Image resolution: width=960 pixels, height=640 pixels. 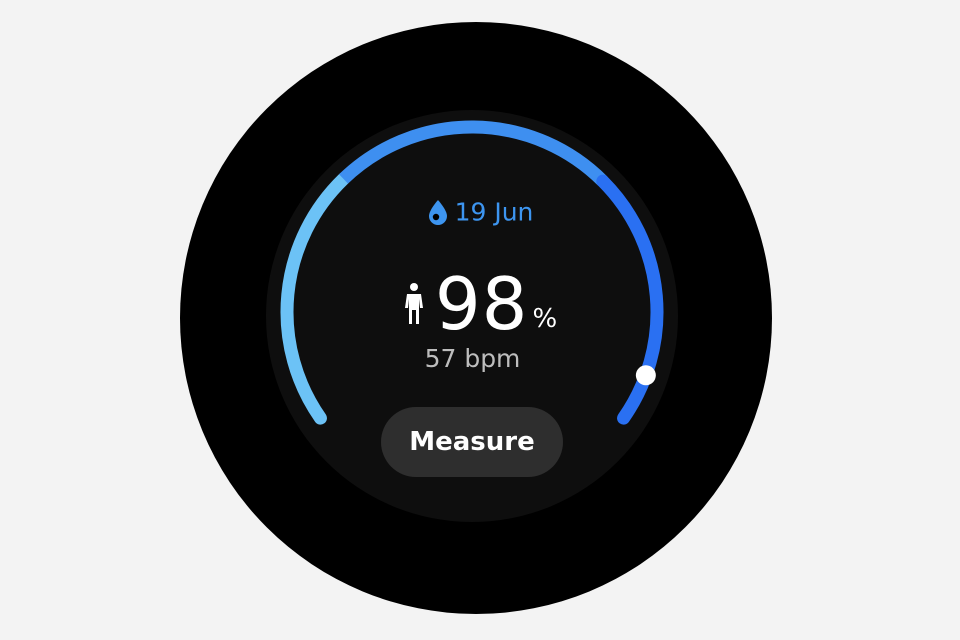 What do you see at coordinates (630, 299) in the screenshot?
I see `gauge-segment-high` at bounding box center [630, 299].